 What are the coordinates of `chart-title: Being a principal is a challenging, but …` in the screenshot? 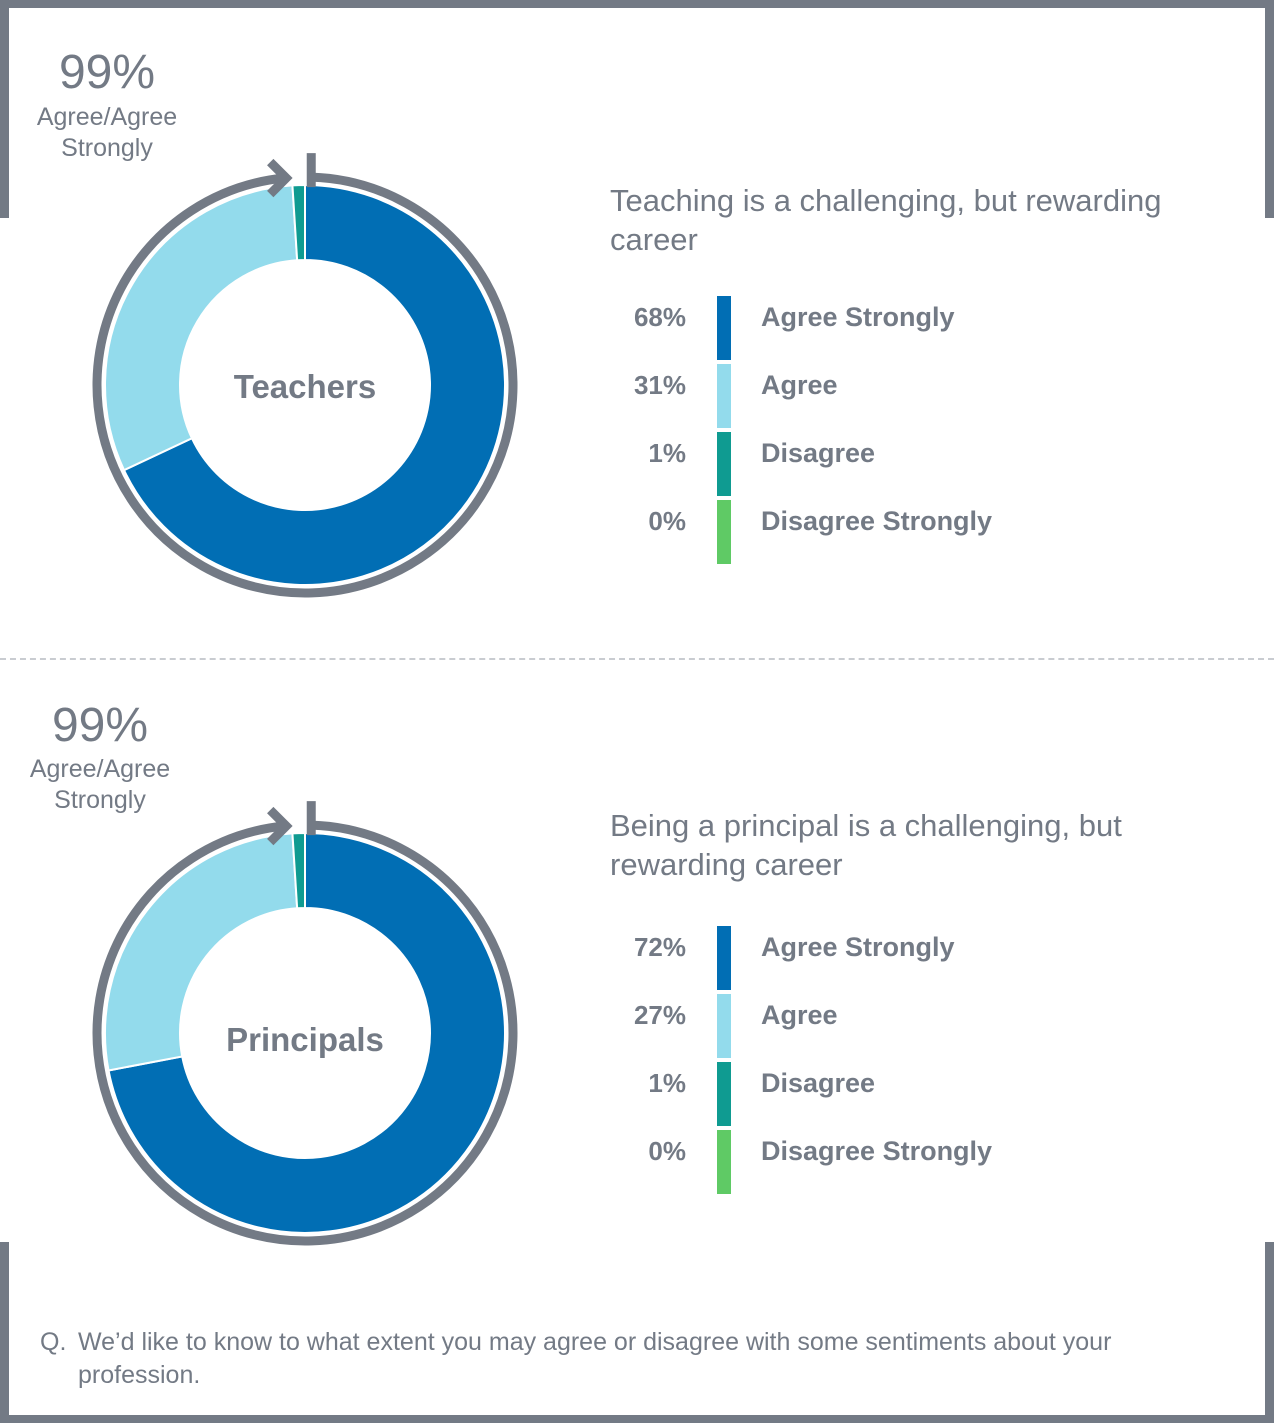 It's located at (866, 845).